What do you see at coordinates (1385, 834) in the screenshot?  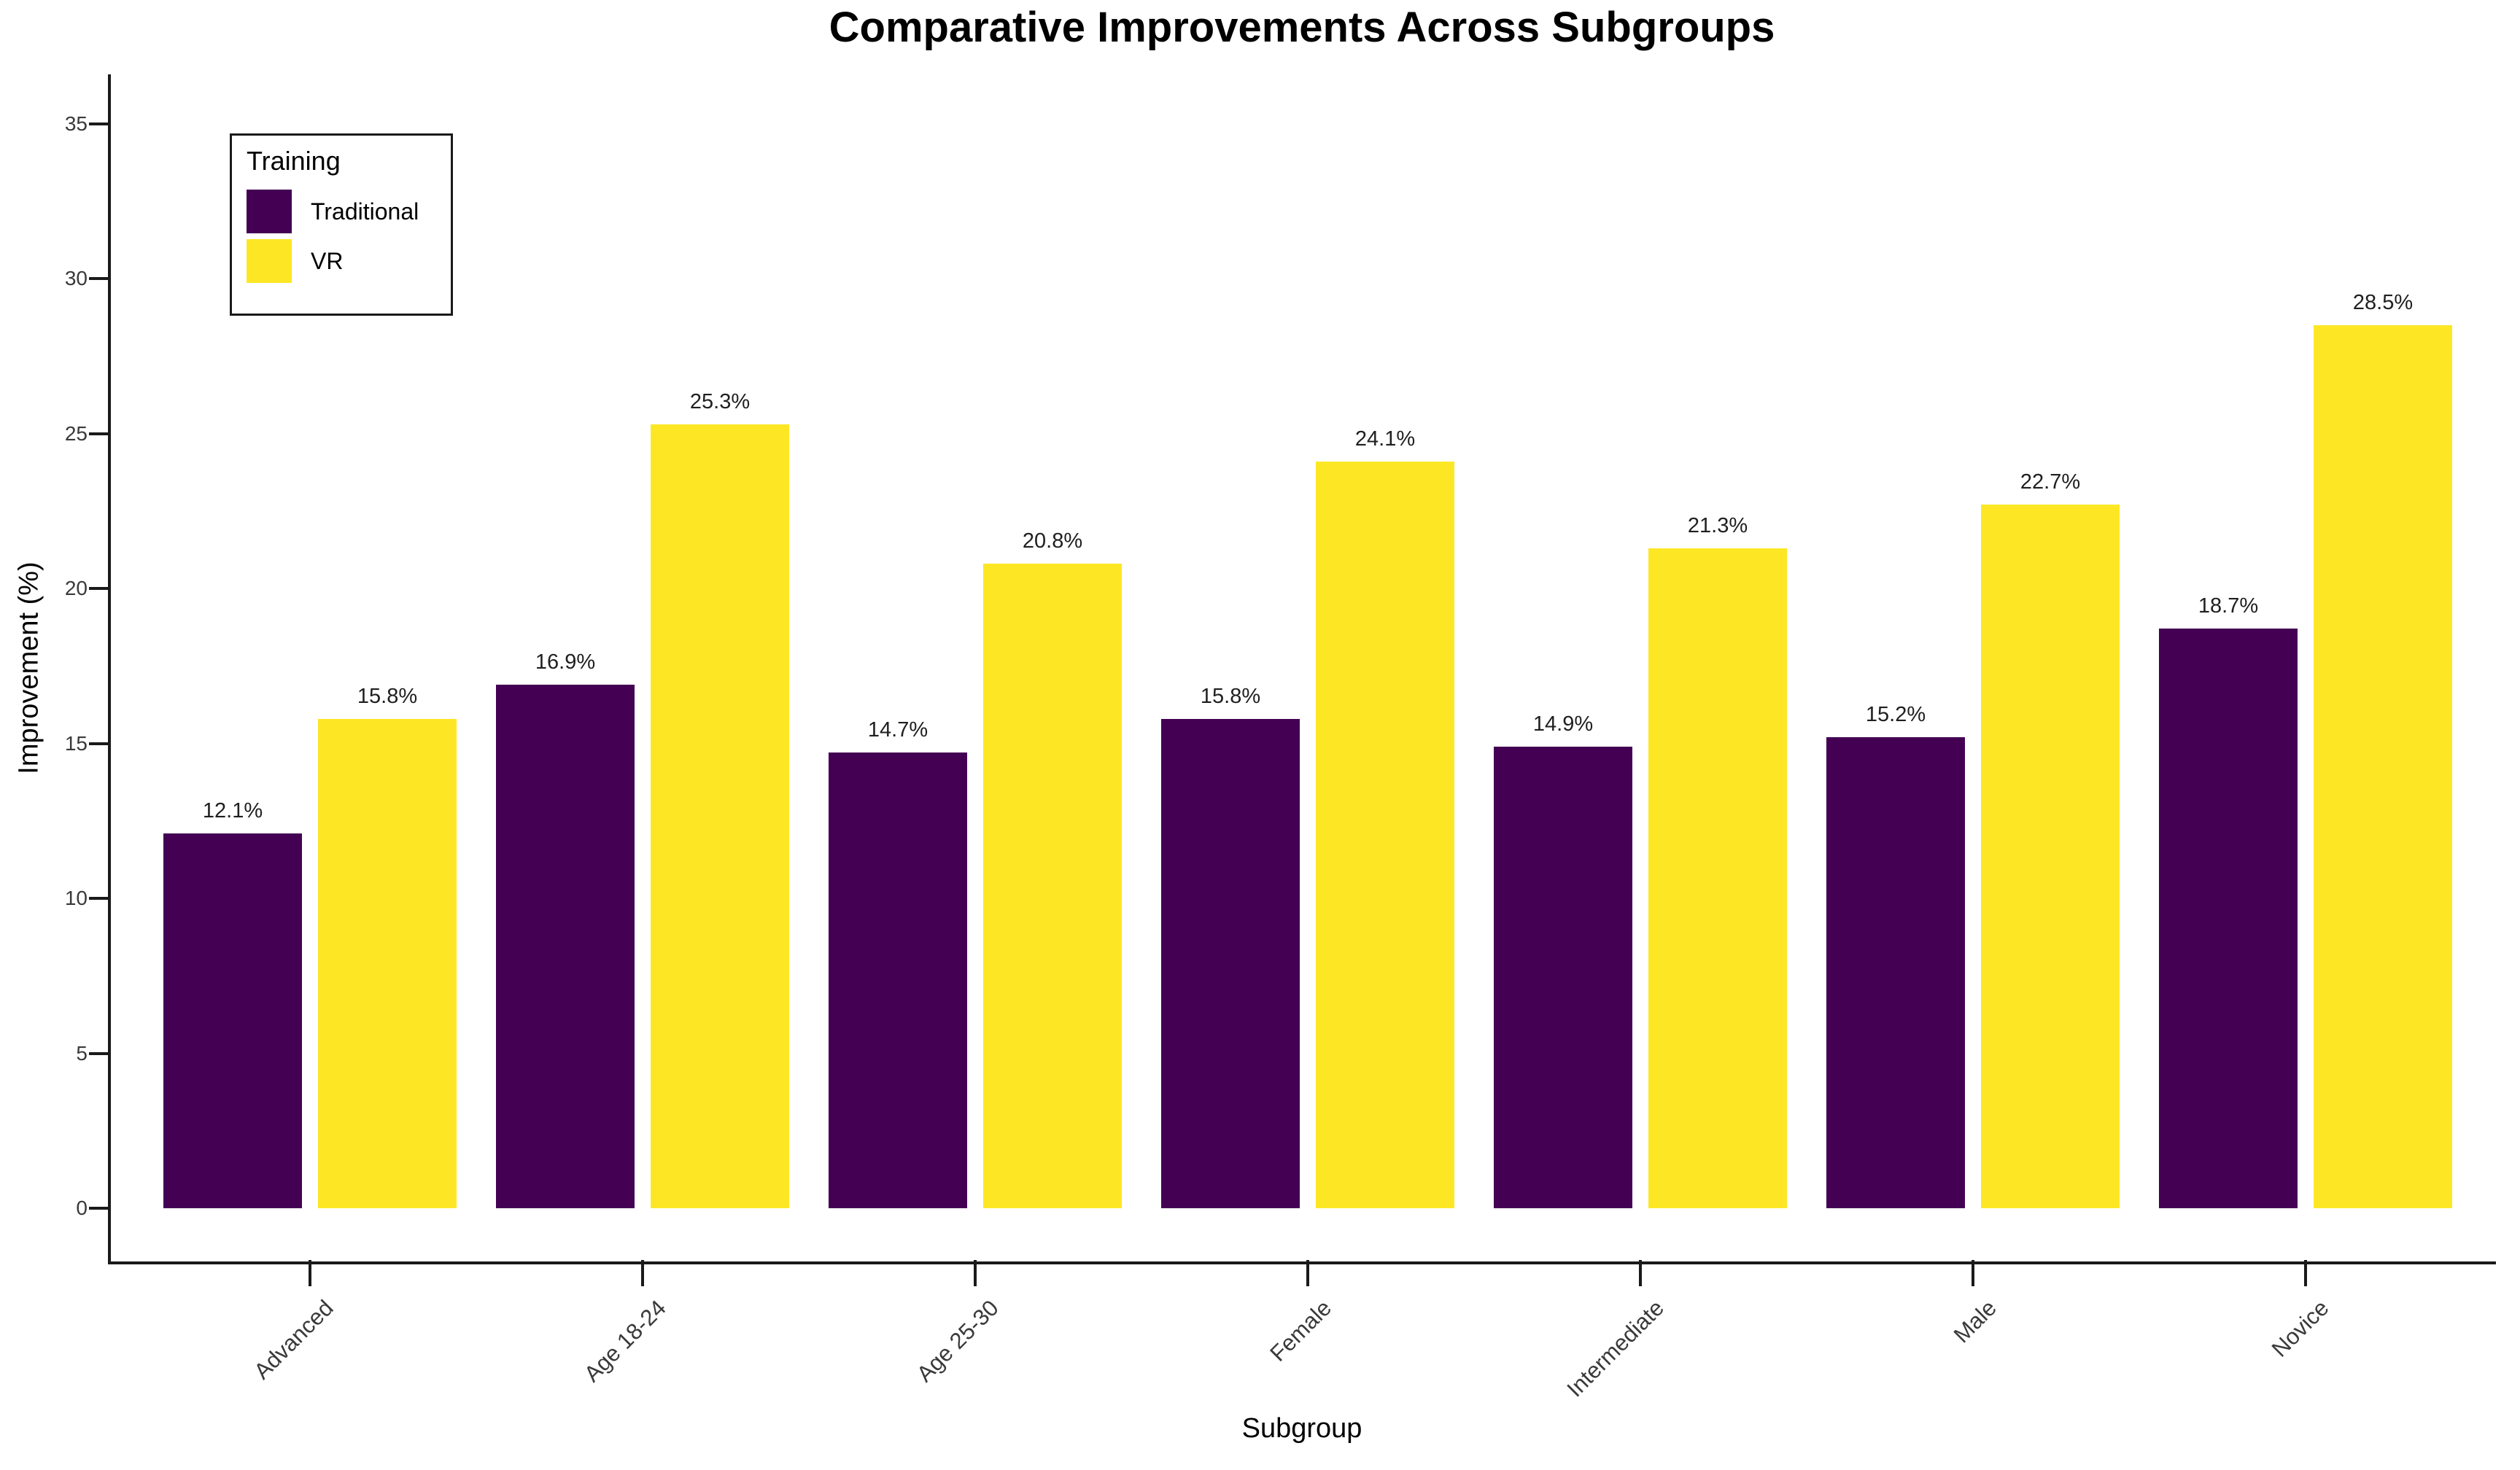 I see `bar-vr-female` at bounding box center [1385, 834].